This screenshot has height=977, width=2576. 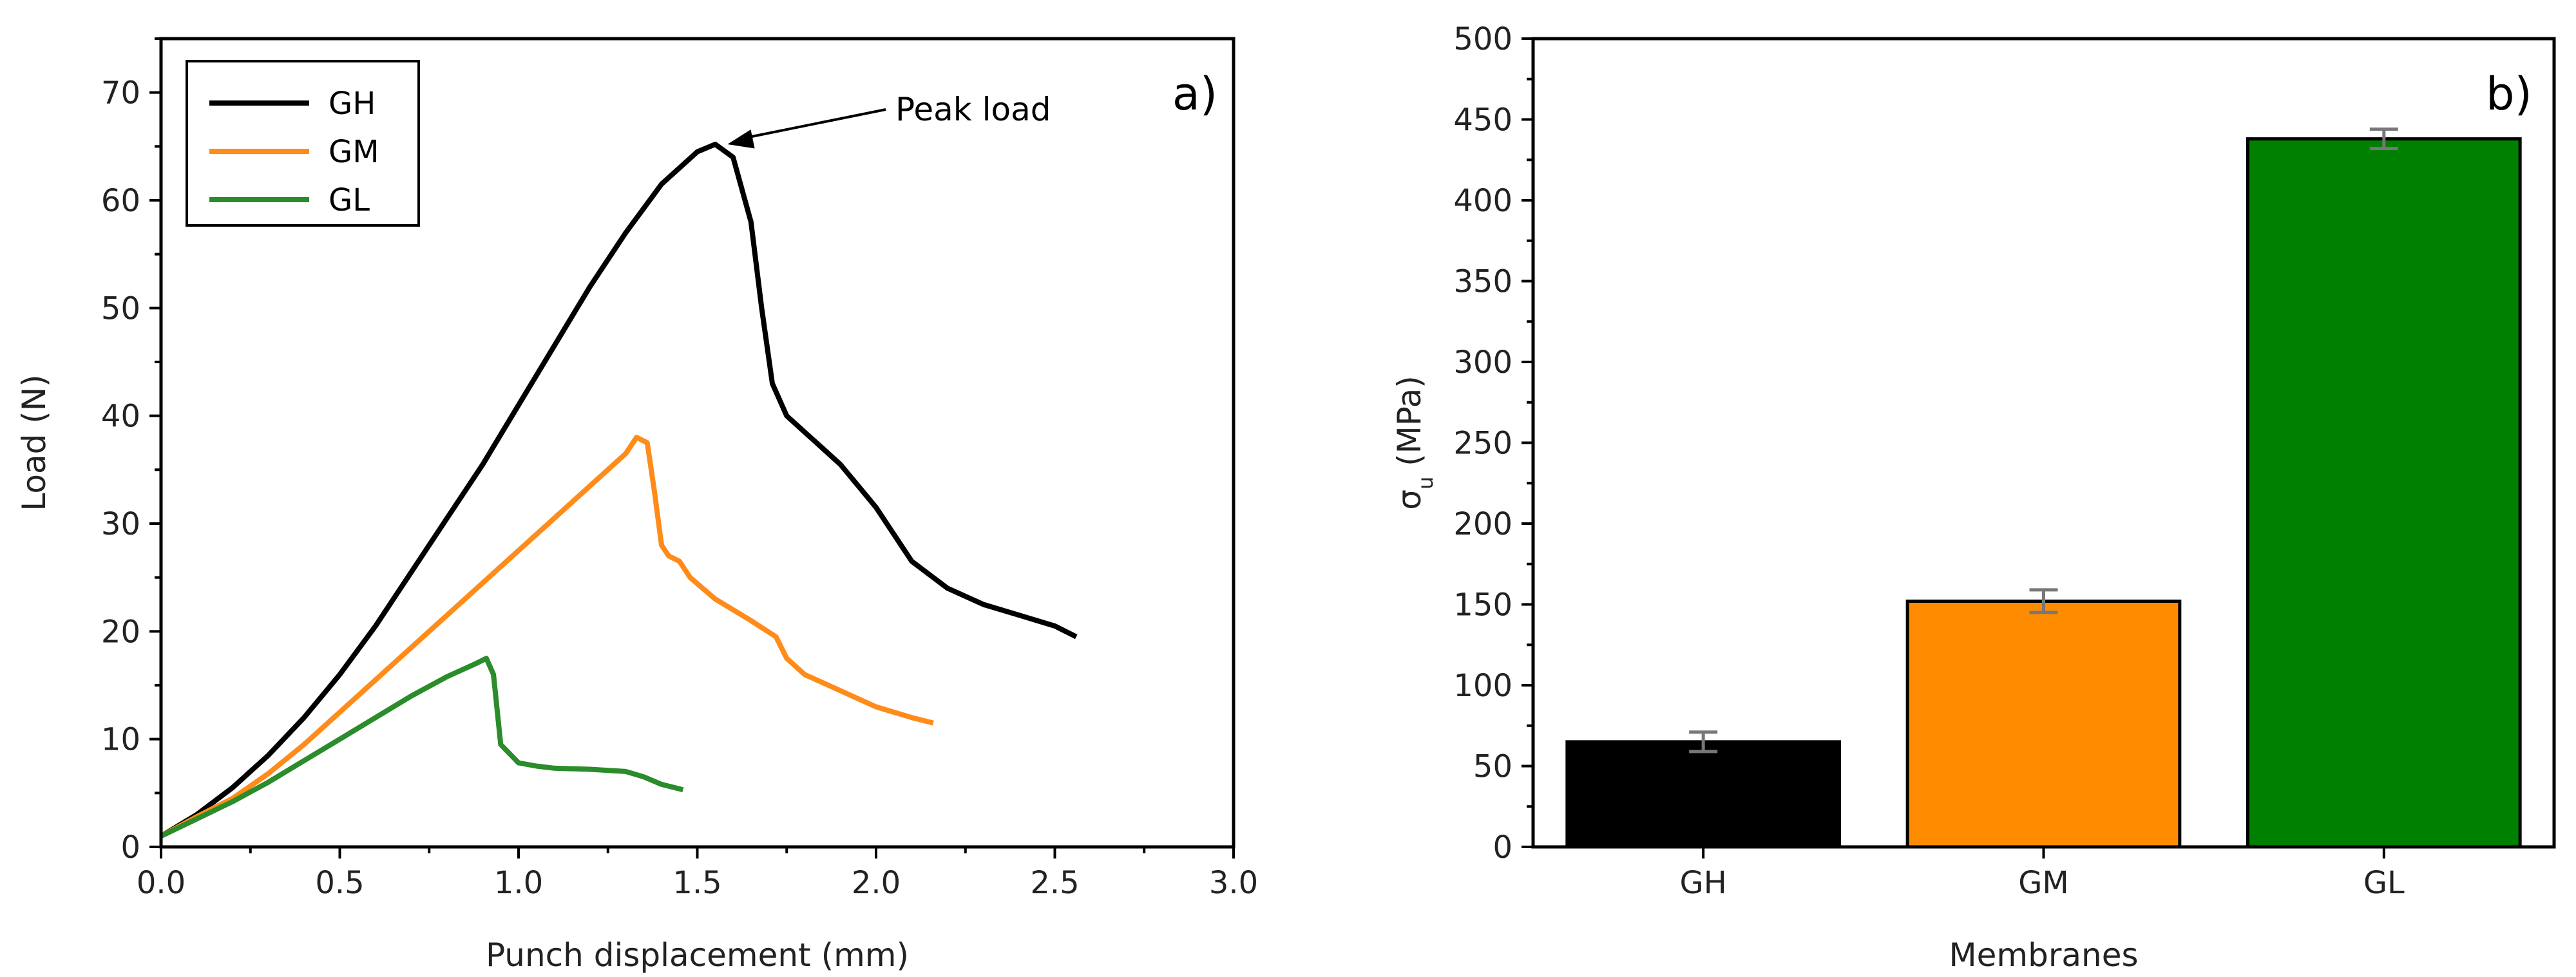 I want to click on b-y-tick-label: 450, so click(x=1482, y=120).